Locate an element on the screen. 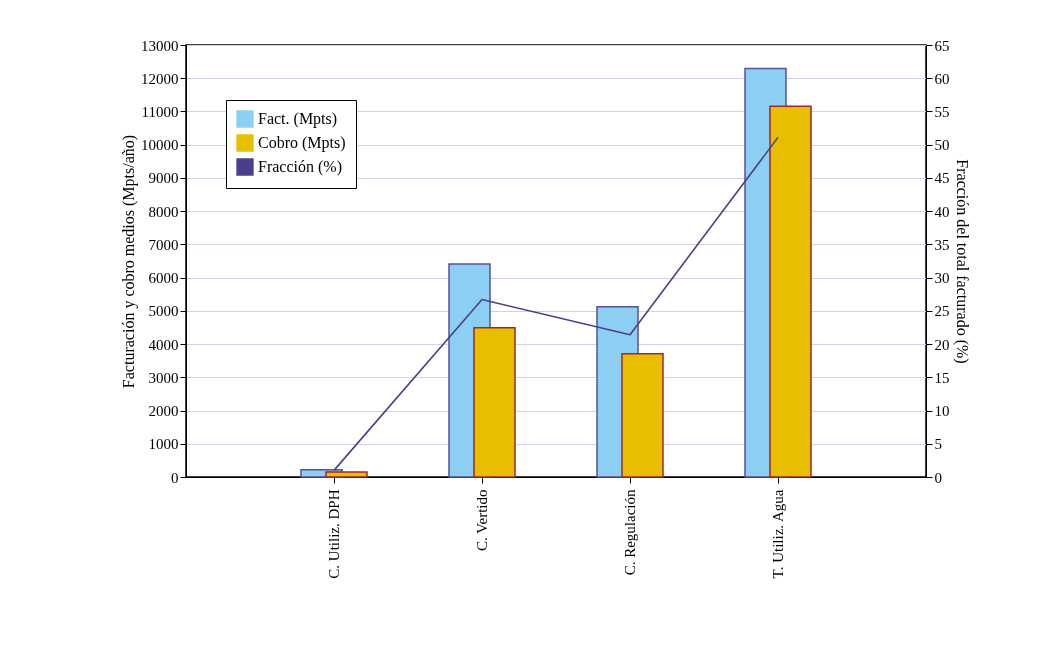  y2-tick-label: 65 is located at coordinates (942, 45).